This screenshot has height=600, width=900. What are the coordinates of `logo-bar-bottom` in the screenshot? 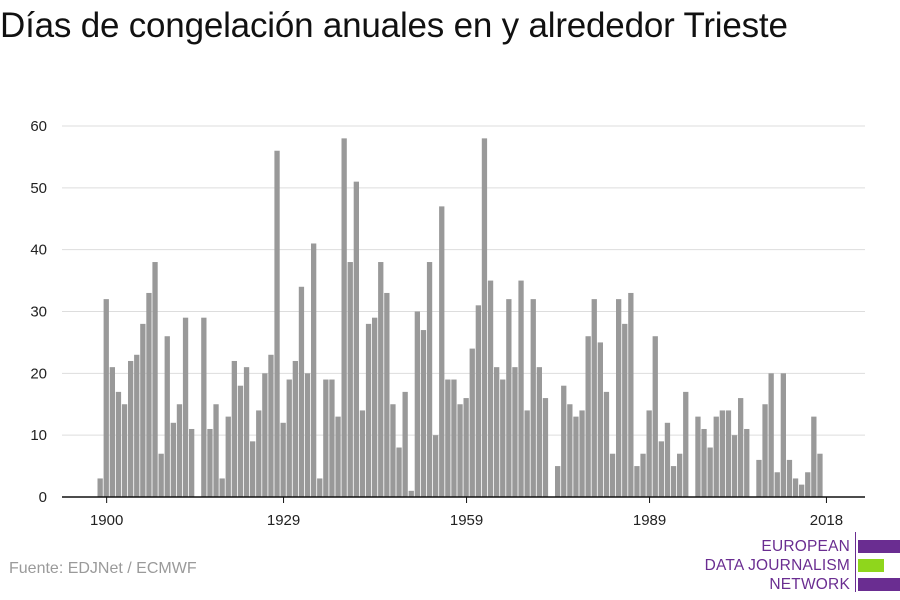 It's located at (879, 584).